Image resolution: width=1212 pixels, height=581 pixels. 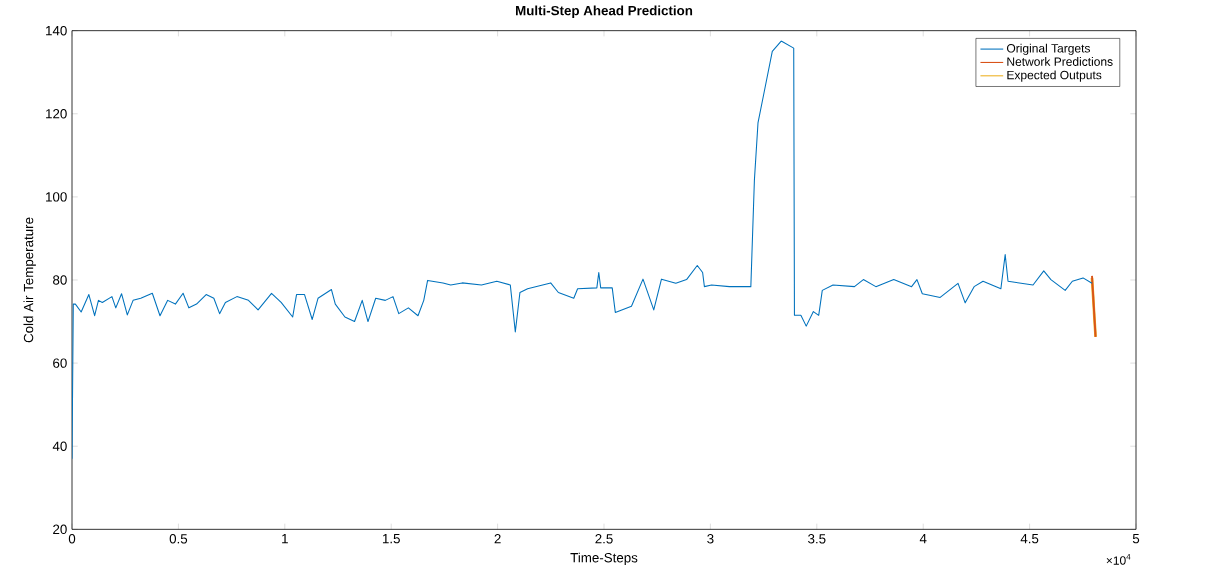 What do you see at coordinates (391, 538) in the screenshot?
I see `x-tick-label: 1.5` at bounding box center [391, 538].